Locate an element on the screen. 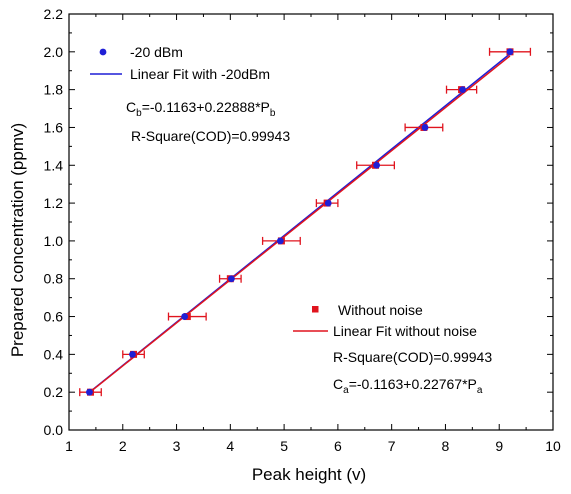 This screenshot has width=571, height=494. r-square-b: R-Square(COD)=0.99943 is located at coordinates (210, 136).